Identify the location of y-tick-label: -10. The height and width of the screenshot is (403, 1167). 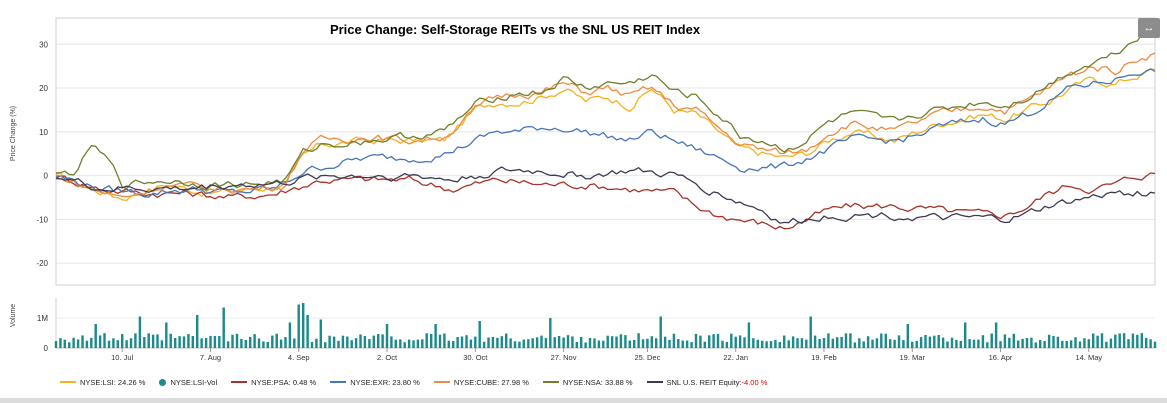
(42, 219).